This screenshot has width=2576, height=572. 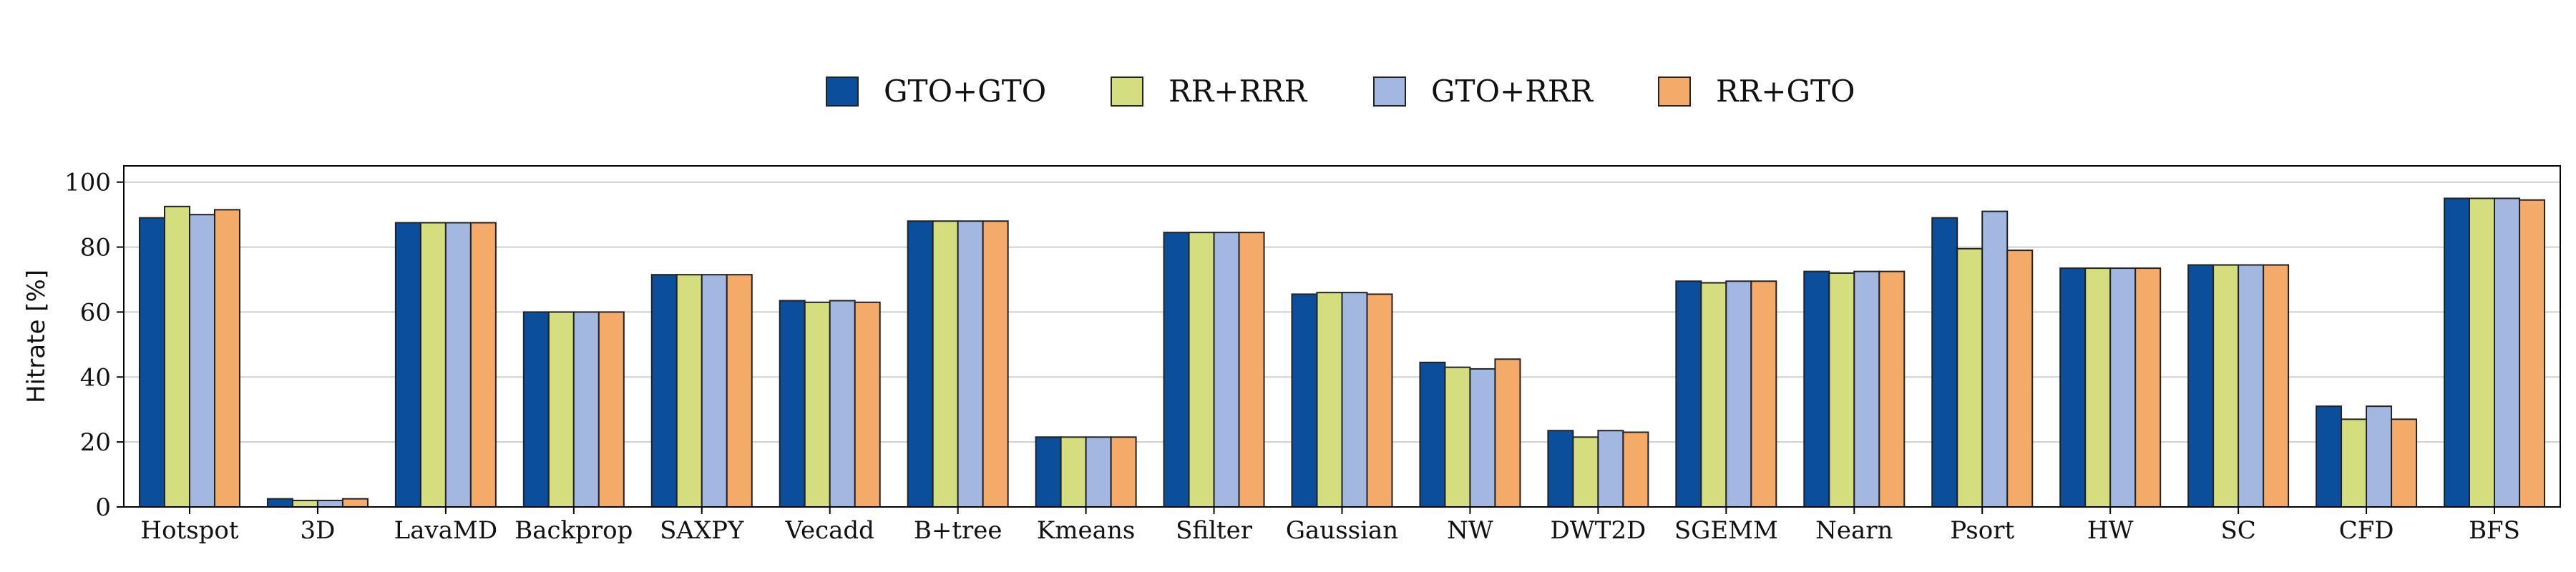 I want to click on bar-rr-rrr-nw, so click(x=1457, y=437).